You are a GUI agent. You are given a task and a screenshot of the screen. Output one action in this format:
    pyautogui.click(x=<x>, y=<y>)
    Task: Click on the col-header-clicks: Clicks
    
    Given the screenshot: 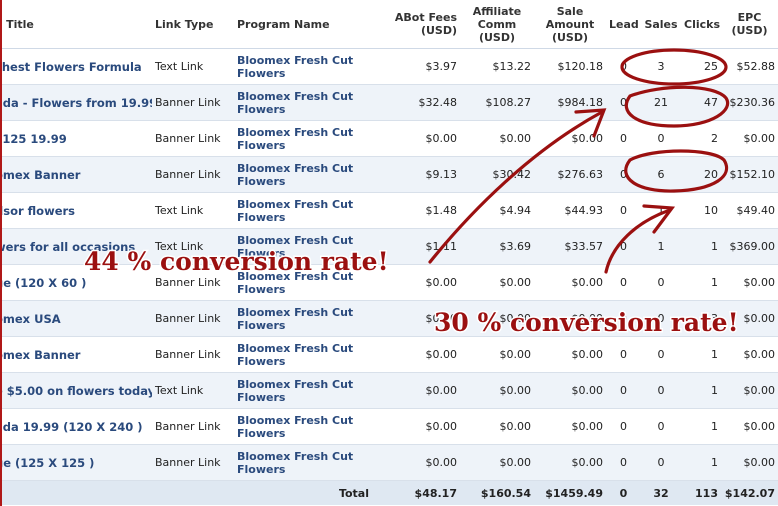 What is the action you would take?
    pyautogui.click(x=701, y=24)
    